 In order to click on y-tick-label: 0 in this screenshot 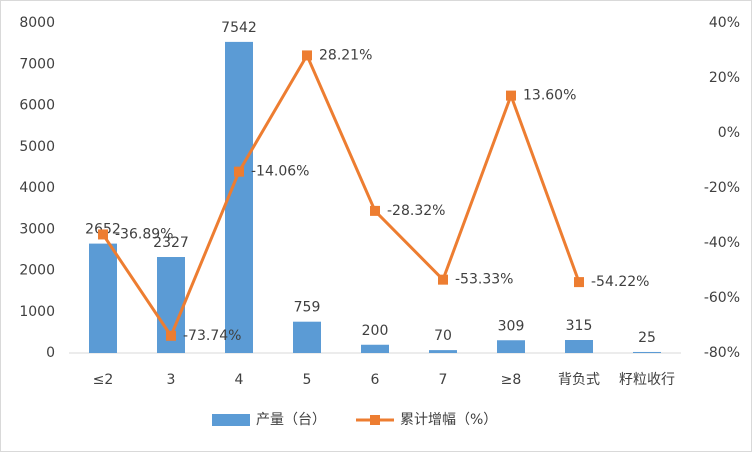, I will do `click(50, 353)`.